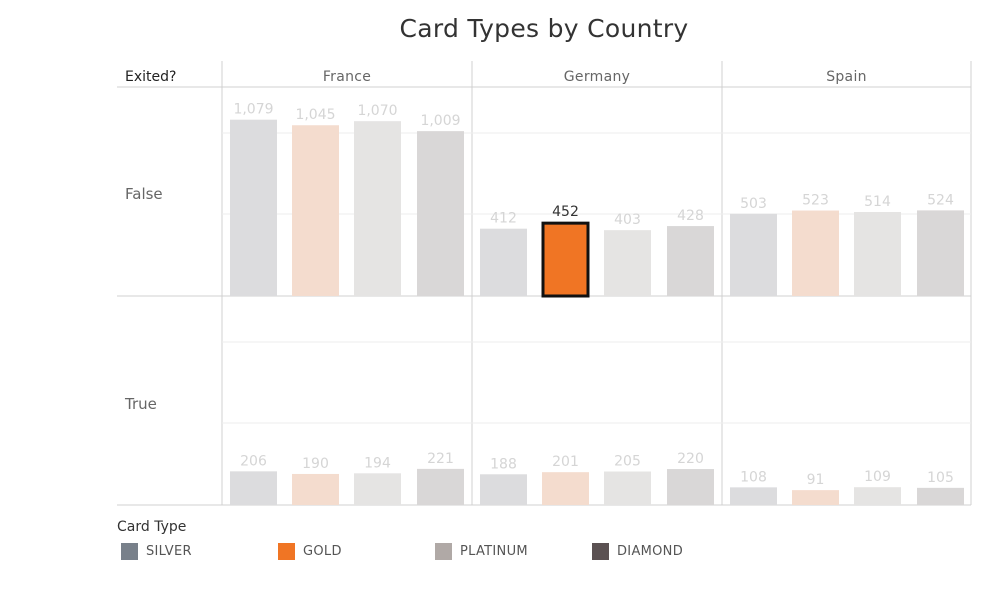  What do you see at coordinates (877, 477) in the screenshot?
I see `data-label: 109` at bounding box center [877, 477].